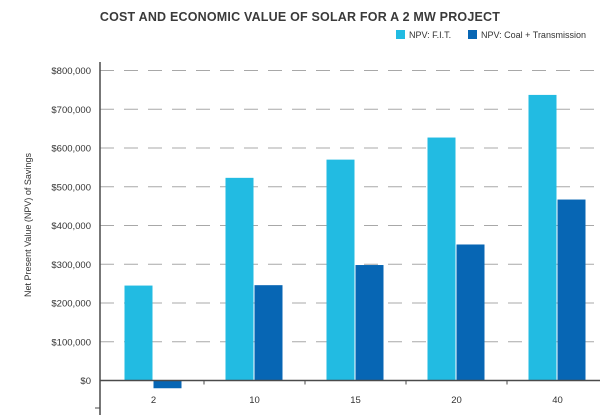 The width and height of the screenshot is (600, 415). I want to click on y-axis-label: Net Present Value (NPV) of Savings, so click(28, 225).